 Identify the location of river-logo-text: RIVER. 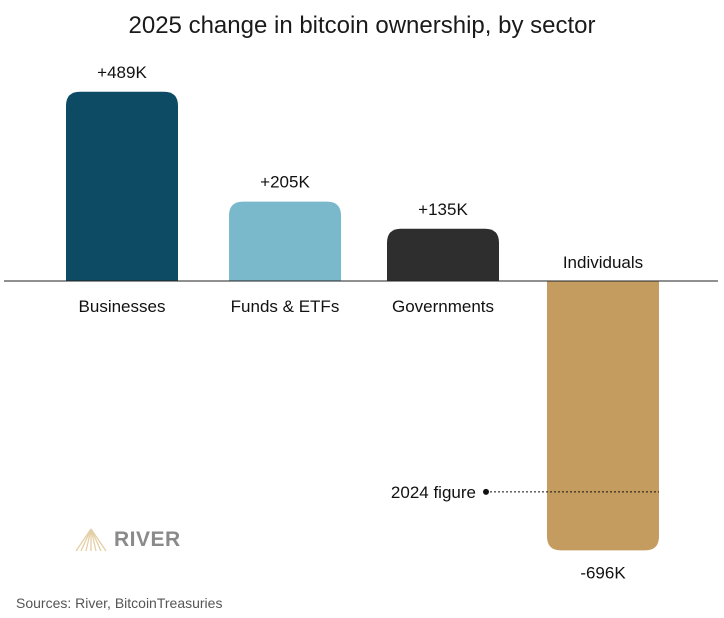
(147, 539).